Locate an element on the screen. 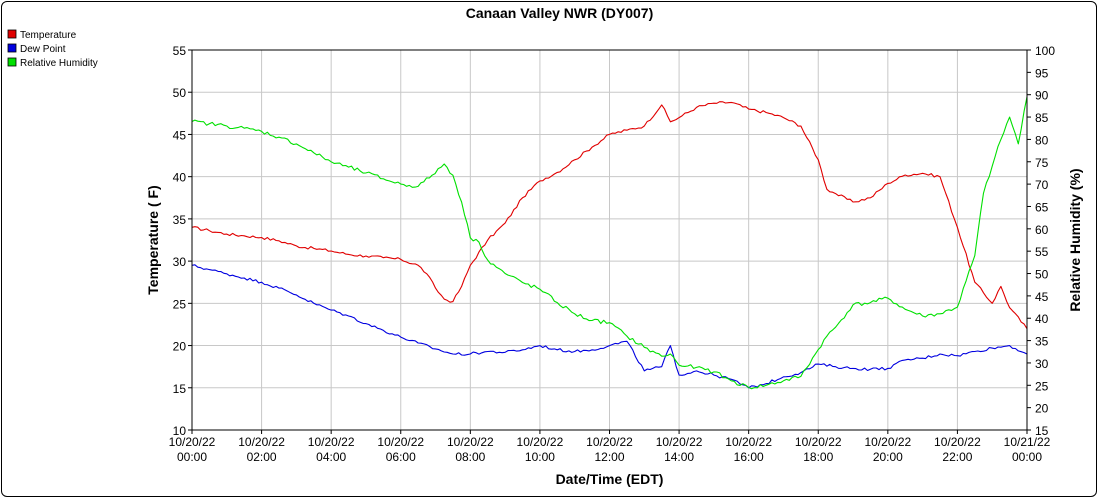 The height and width of the screenshot is (500, 1100). y-right-tick-label: 85 is located at coordinates (1042, 118).